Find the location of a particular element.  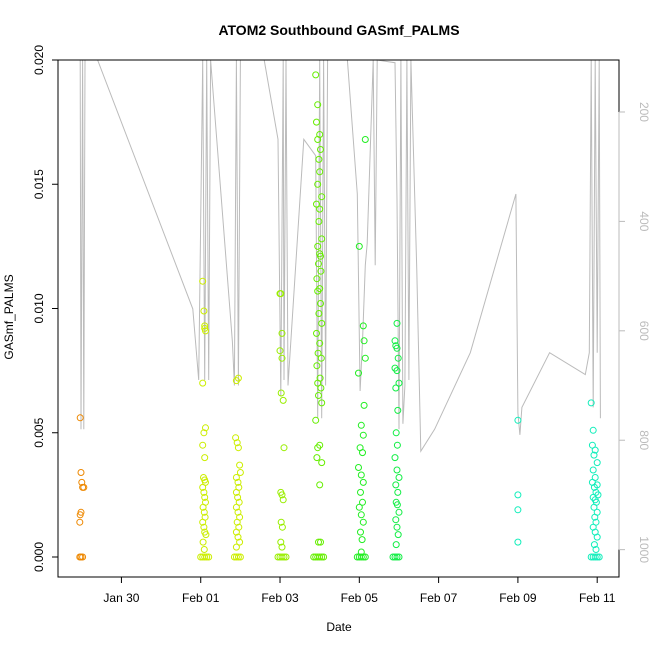

secondary-y-tick-label: 800 is located at coordinates (643, 440).